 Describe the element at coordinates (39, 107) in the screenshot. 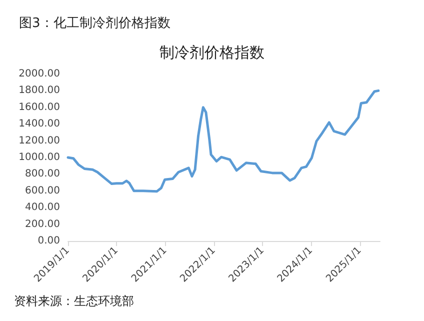

I see `y-tick-label: 1600.00` at that location.